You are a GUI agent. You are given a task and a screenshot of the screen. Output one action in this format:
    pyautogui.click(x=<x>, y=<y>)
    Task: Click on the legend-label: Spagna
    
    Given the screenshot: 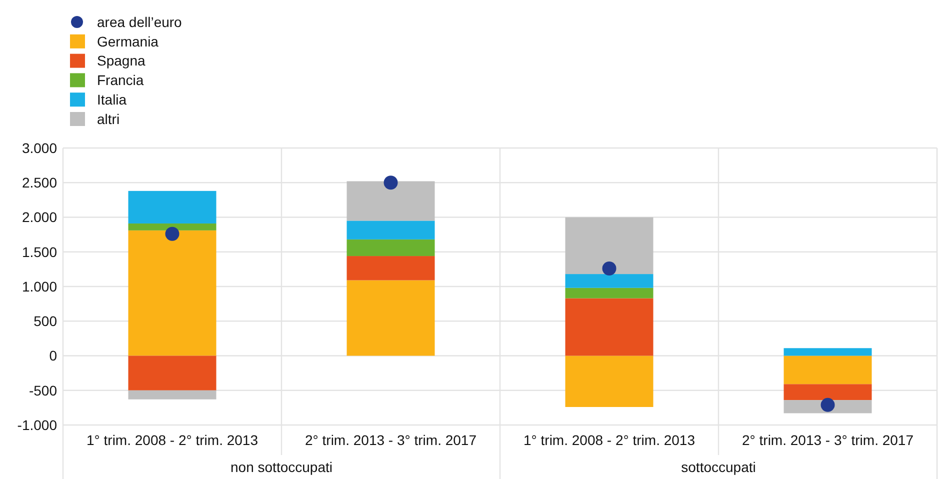 What is the action you would take?
    pyautogui.click(x=121, y=60)
    